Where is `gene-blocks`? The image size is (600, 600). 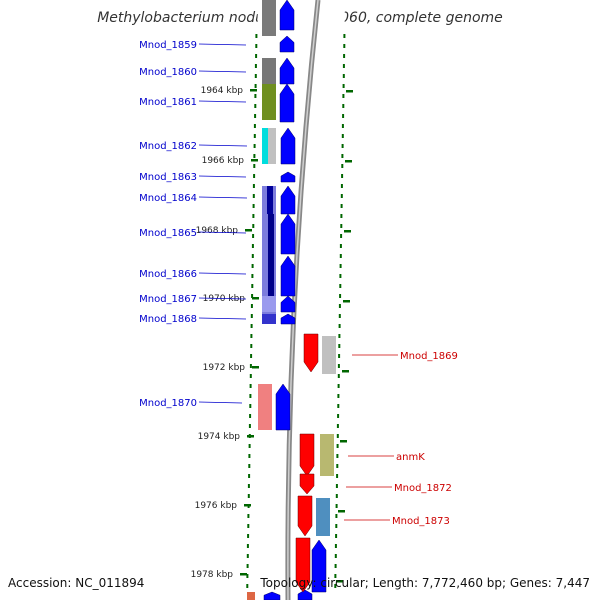 gene-blocks is located at coordinates (291, 300).